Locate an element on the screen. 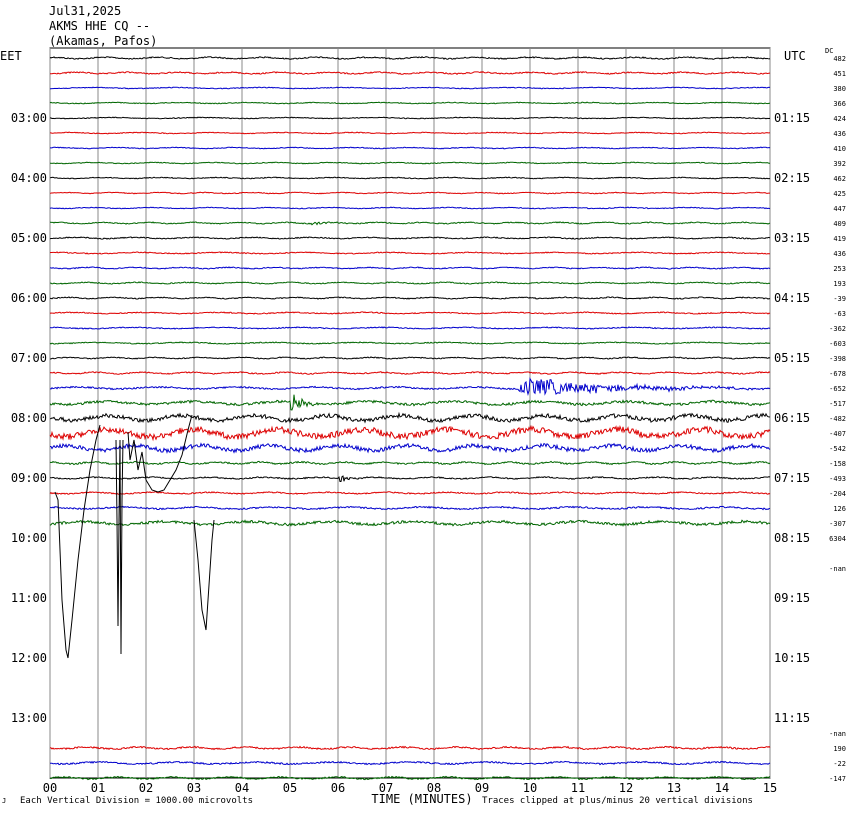 Image resolution: width=850 pixels, height=814 pixels. corner-mark: J is located at coordinates (4, 801).